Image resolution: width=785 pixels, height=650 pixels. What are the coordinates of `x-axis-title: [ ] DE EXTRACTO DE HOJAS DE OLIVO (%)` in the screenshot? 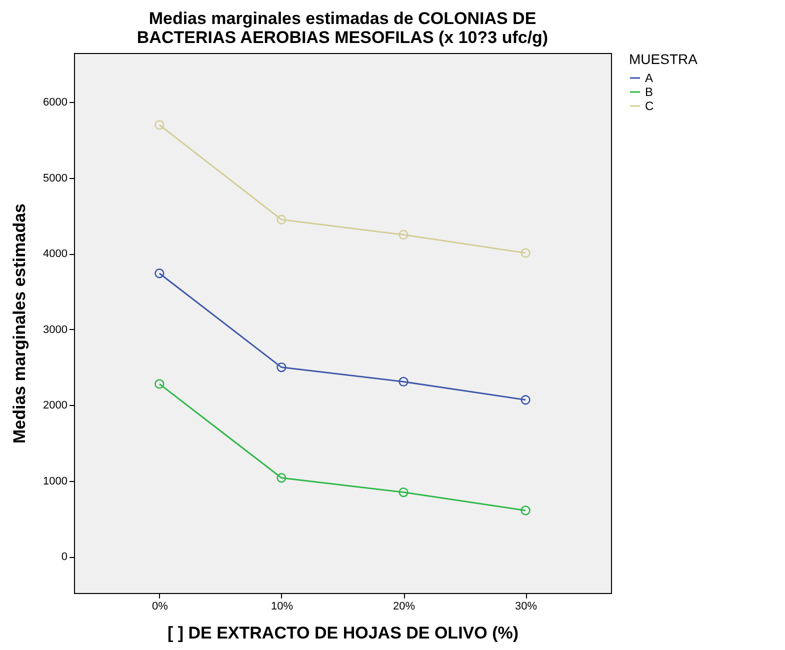 It's located at (343, 633).